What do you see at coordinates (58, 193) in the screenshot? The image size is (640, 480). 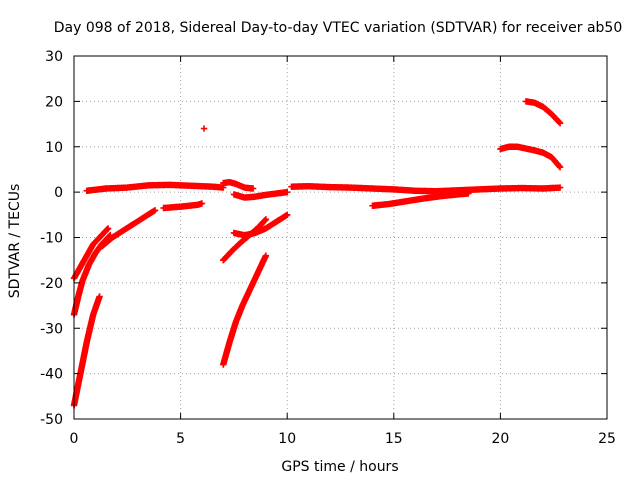 I see `y-tick-label: 0` at bounding box center [58, 193].